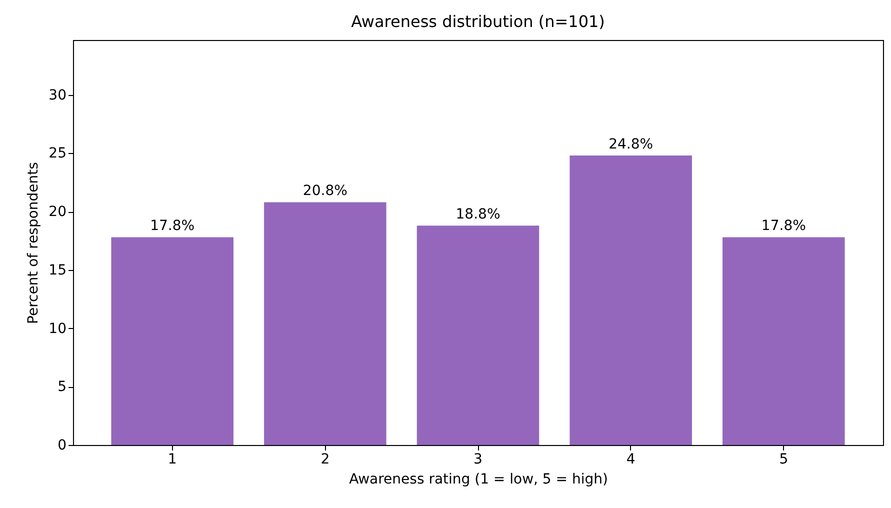 This screenshot has width=891, height=508. I want to click on y-tick-label: 10, so click(57, 328).